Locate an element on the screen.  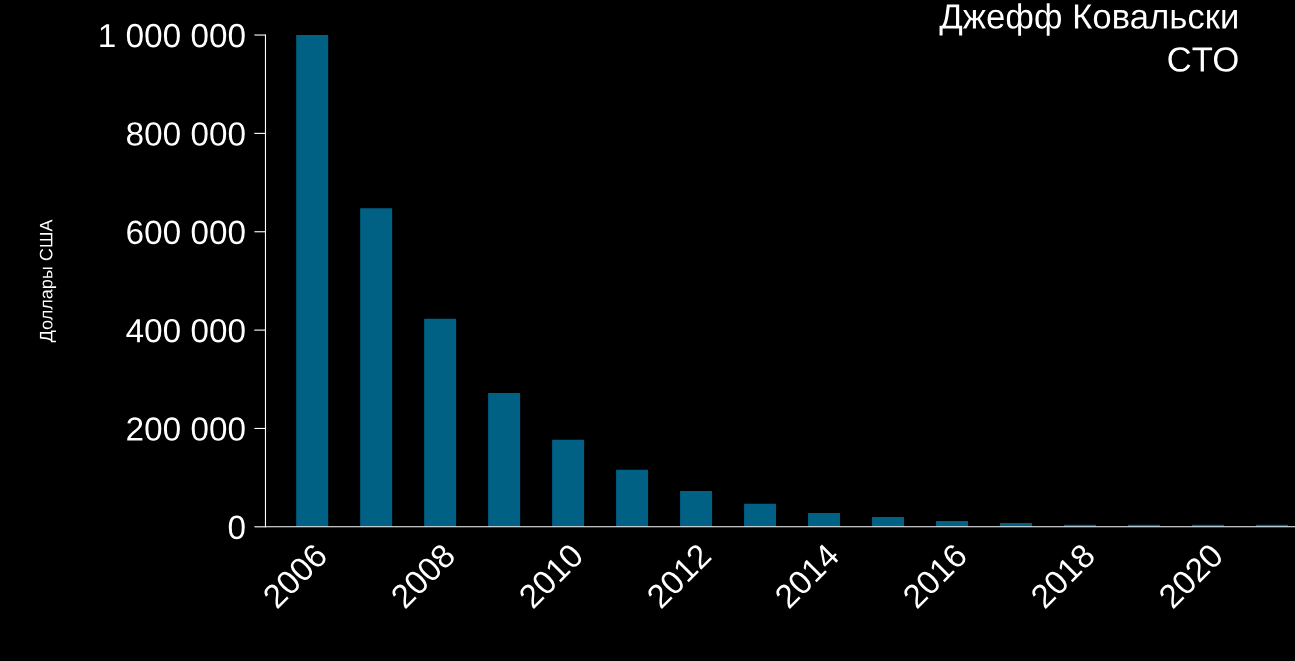
y-tick-label: 600 000 is located at coordinates (186, 232).